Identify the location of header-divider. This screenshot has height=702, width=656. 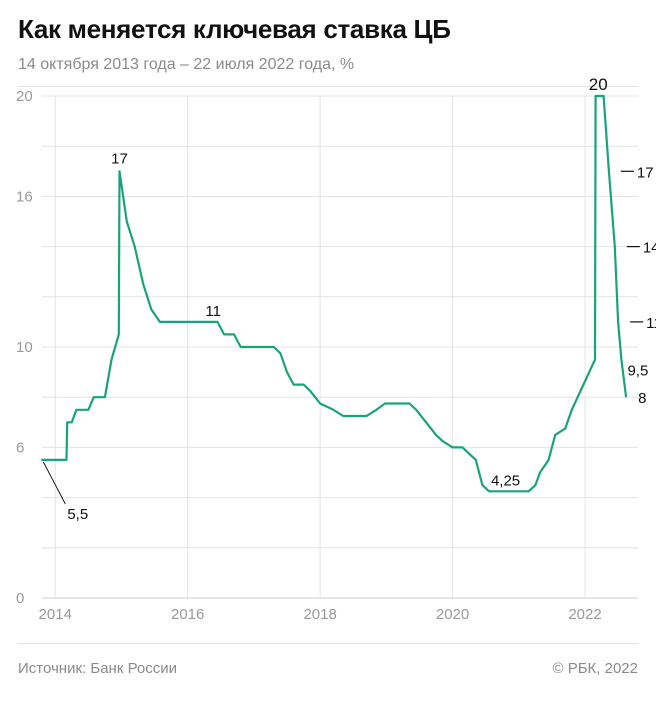
(328, 86).